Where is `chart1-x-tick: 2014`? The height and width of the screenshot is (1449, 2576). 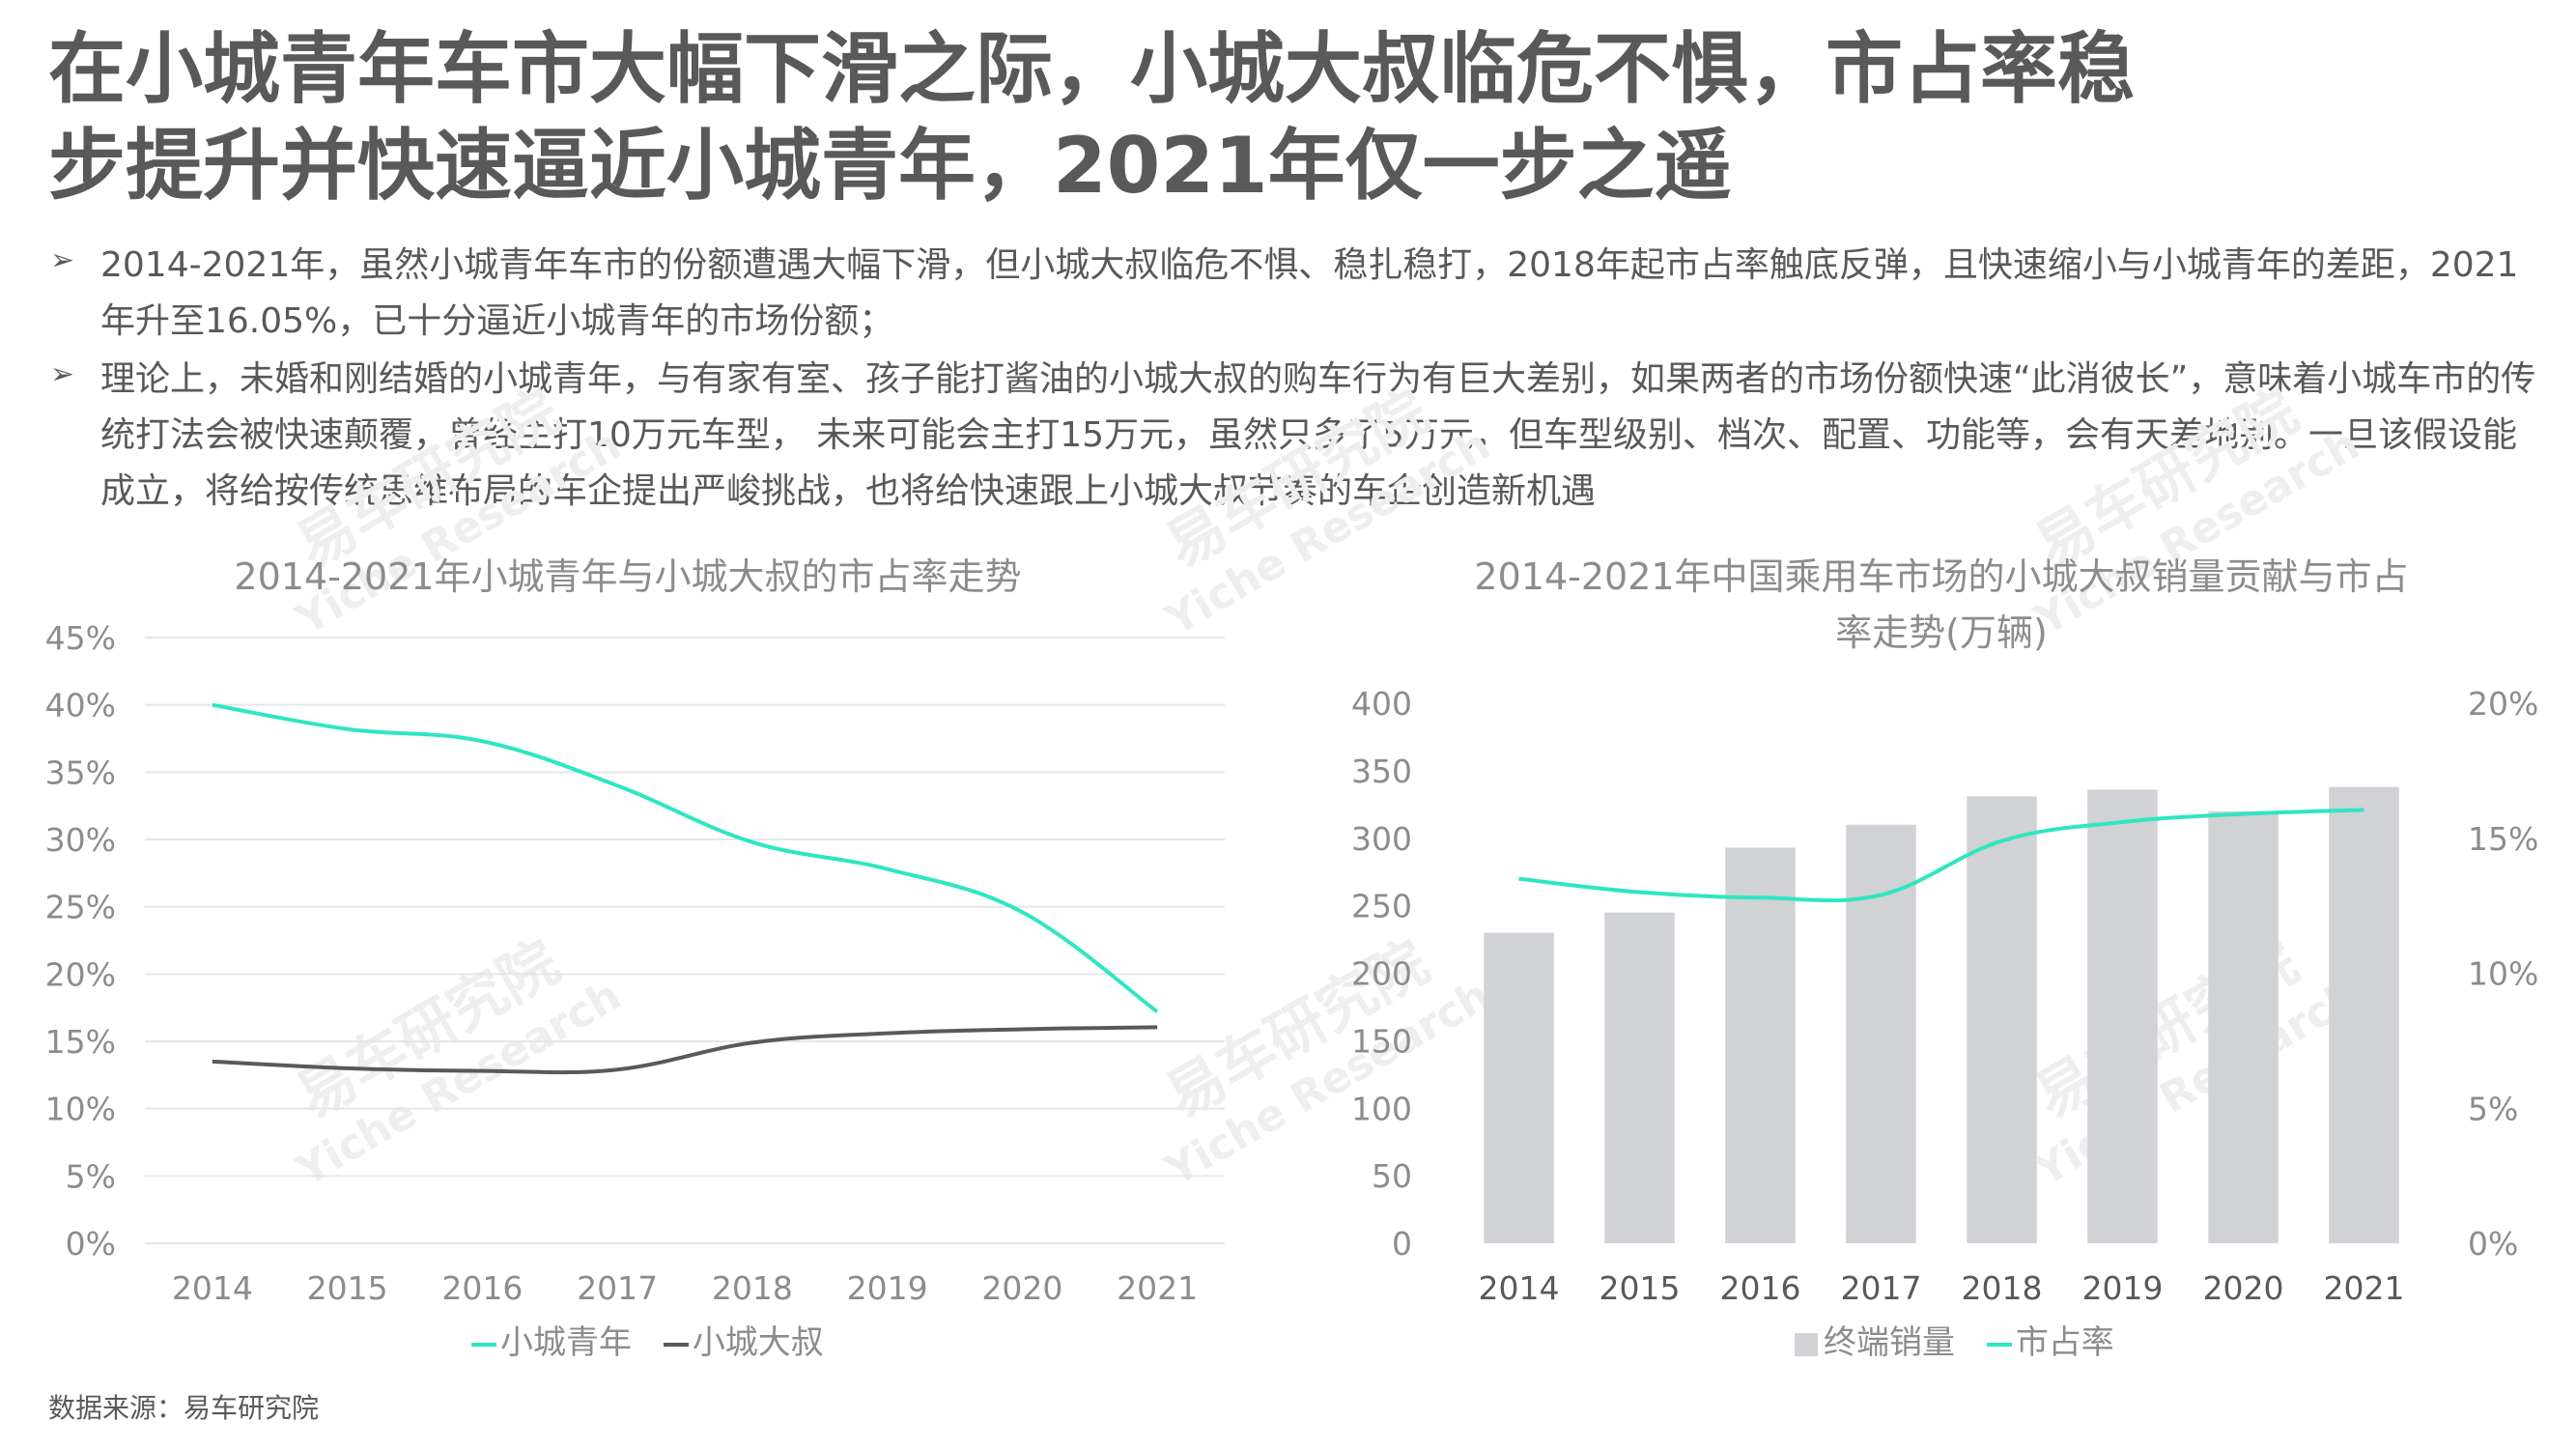
chart1-x-tick: 2014 is located at coordinates (212, 1288).